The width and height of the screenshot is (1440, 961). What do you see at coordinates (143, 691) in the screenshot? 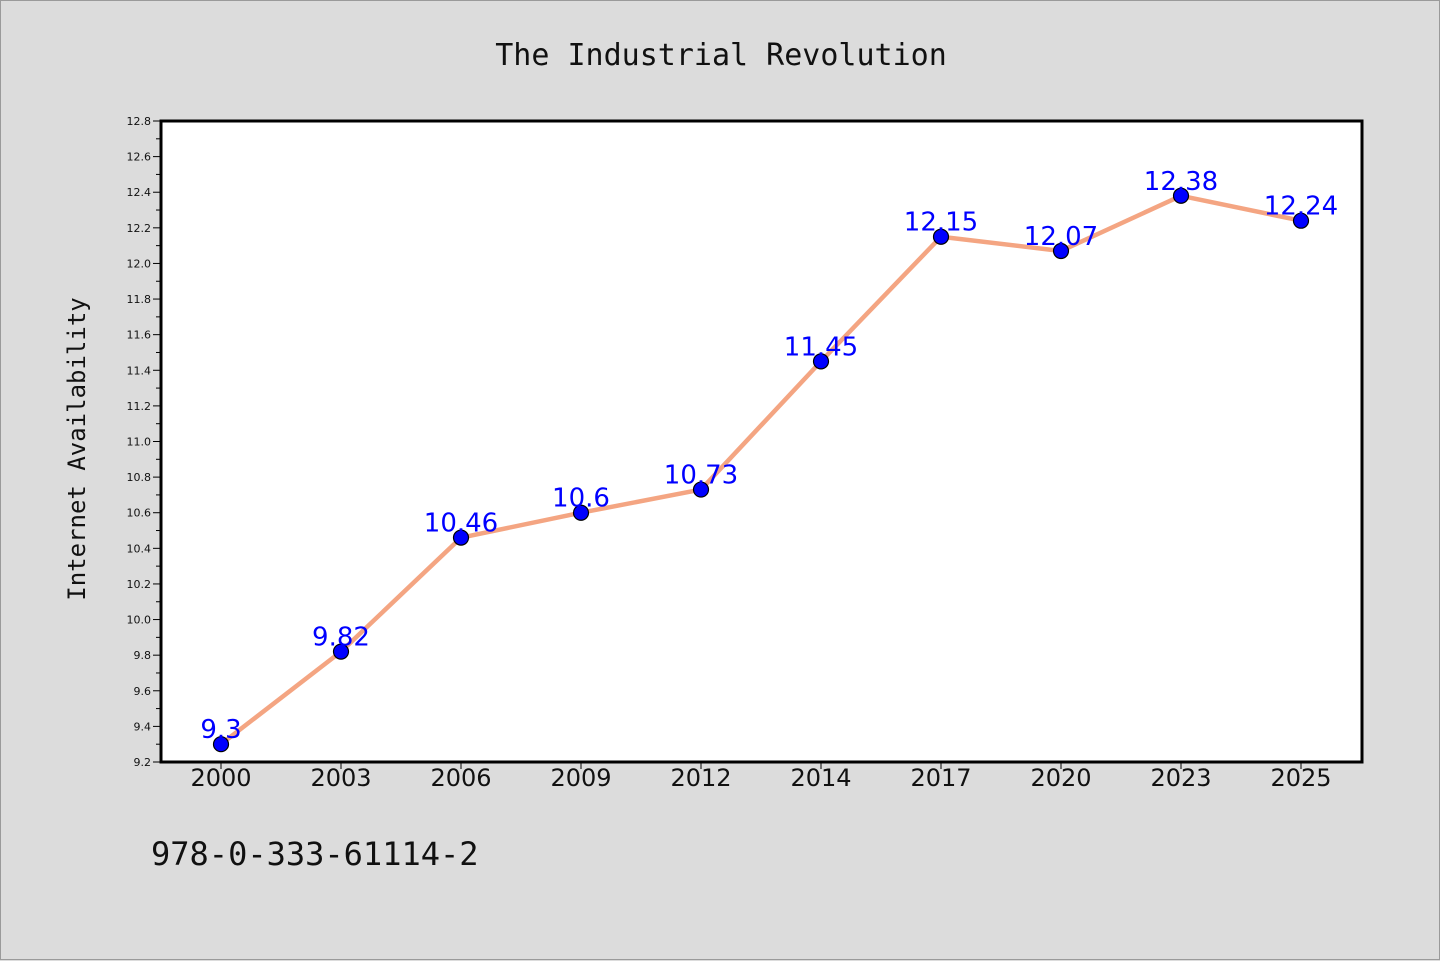
I see `y-tick-label: 9.6` at bounding box center [143, 691].